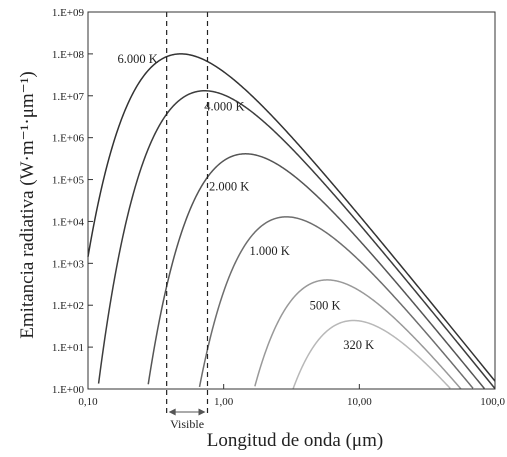 The width and height of the screenshot is (507, 457). I want to click on series-line-500k, so click(358, 334).